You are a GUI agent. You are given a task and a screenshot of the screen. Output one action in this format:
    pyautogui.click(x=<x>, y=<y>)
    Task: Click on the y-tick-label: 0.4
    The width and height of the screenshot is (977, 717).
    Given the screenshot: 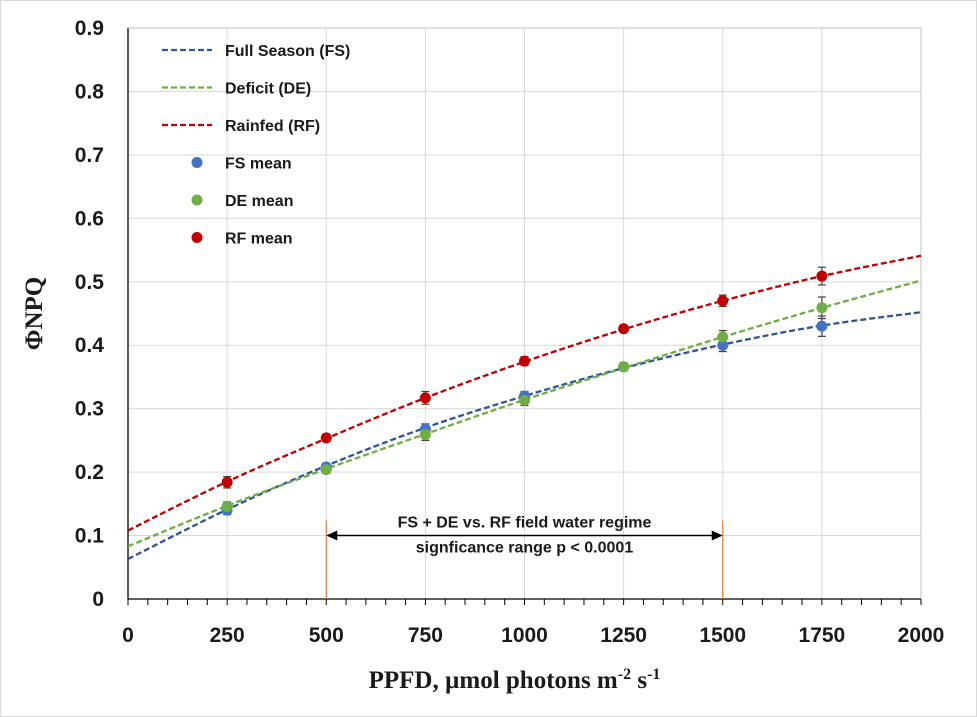 What is the action you would take?
    pyautogui.click(x=90, y=345)
    